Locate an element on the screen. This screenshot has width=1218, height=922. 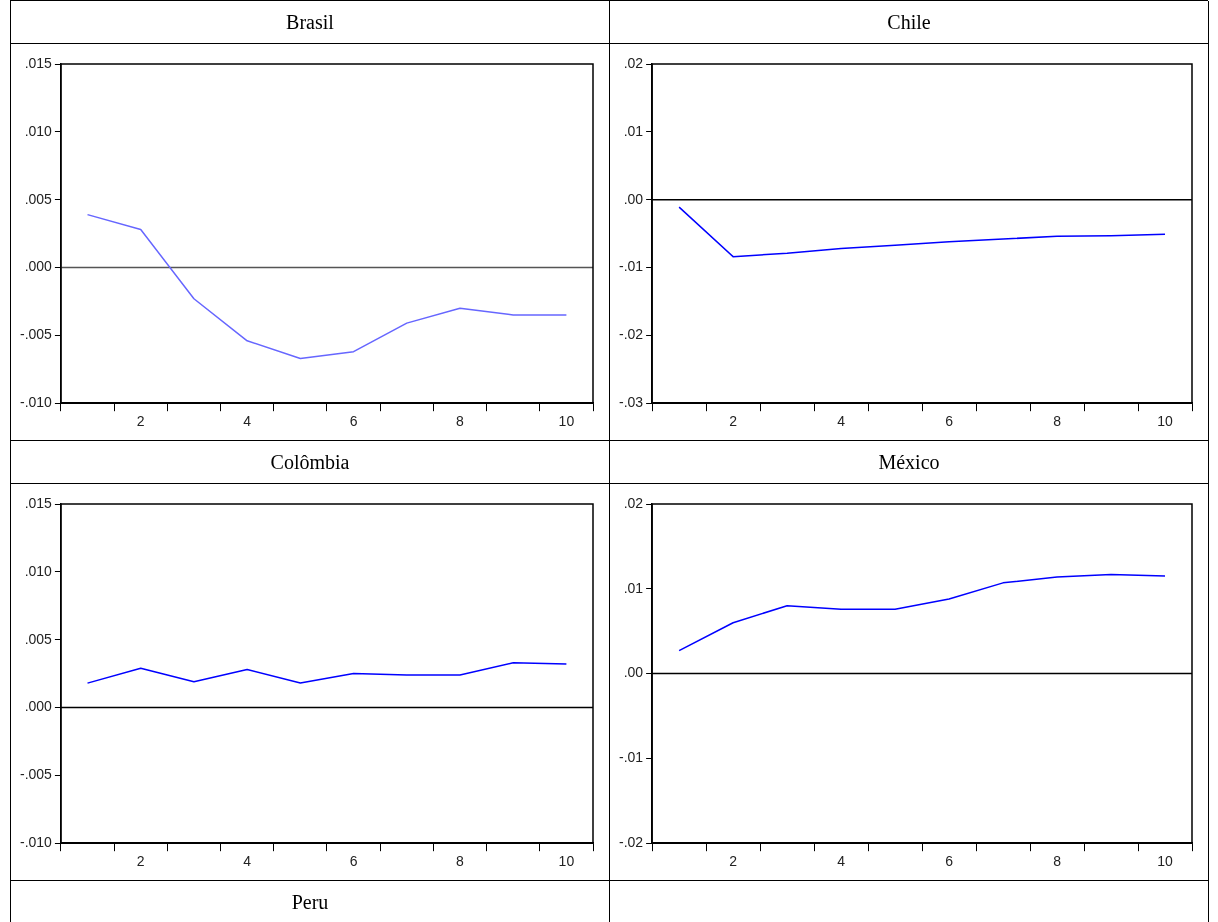
chart-title: Chile is located at coordinates (909, 22).